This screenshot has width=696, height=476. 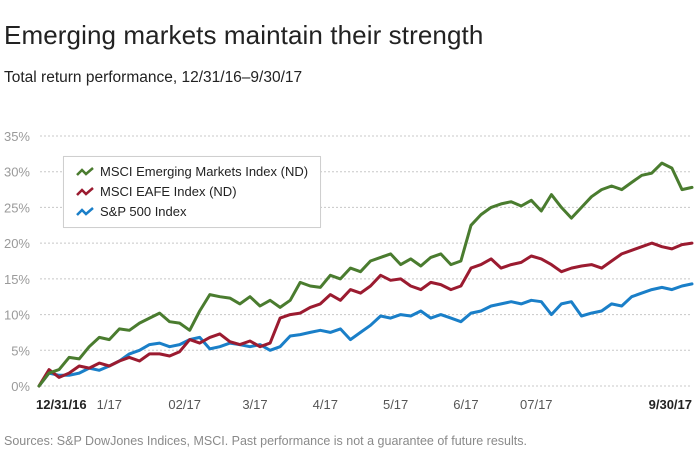 I want to click on y-tick-label: 0%, so click(x=20, y=386).